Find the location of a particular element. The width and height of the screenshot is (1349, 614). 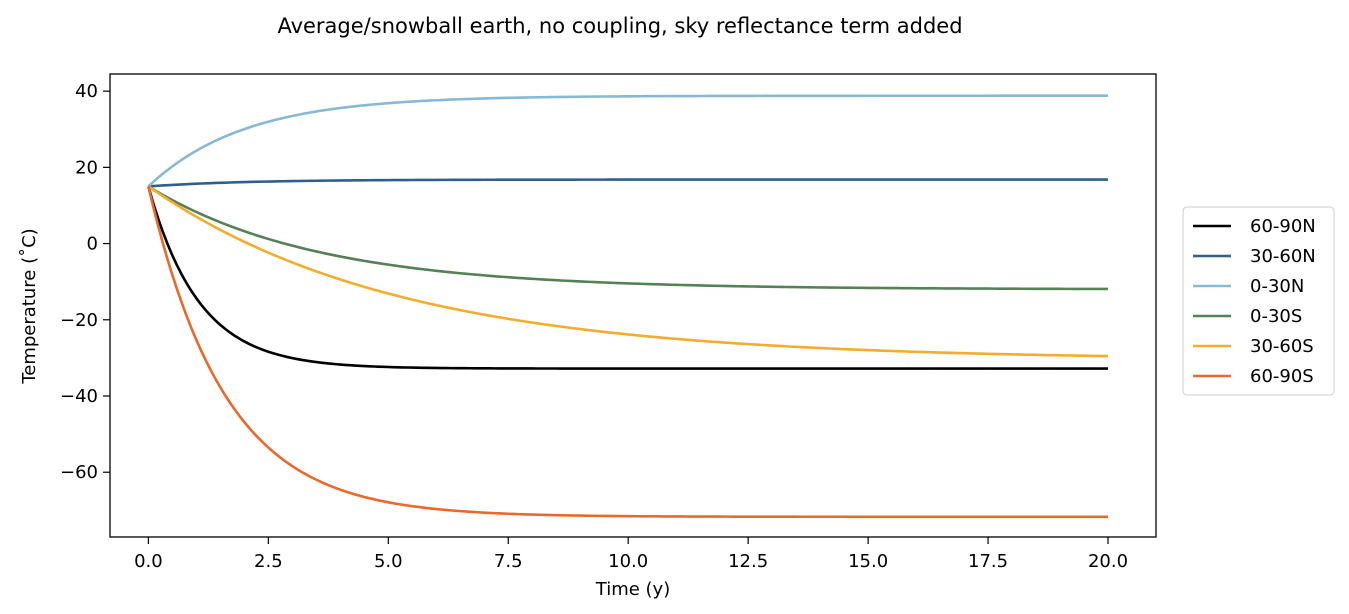

series-line-0-30N is located at coordinates (628, 141).